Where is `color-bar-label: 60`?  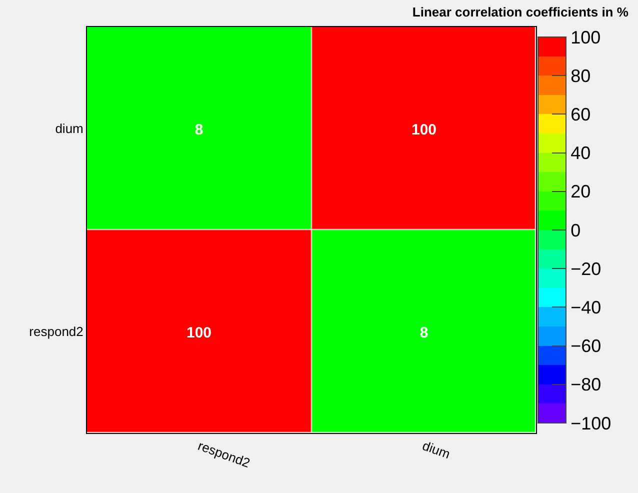
color-bar-label: 60 is located at coordinates (580, 114).